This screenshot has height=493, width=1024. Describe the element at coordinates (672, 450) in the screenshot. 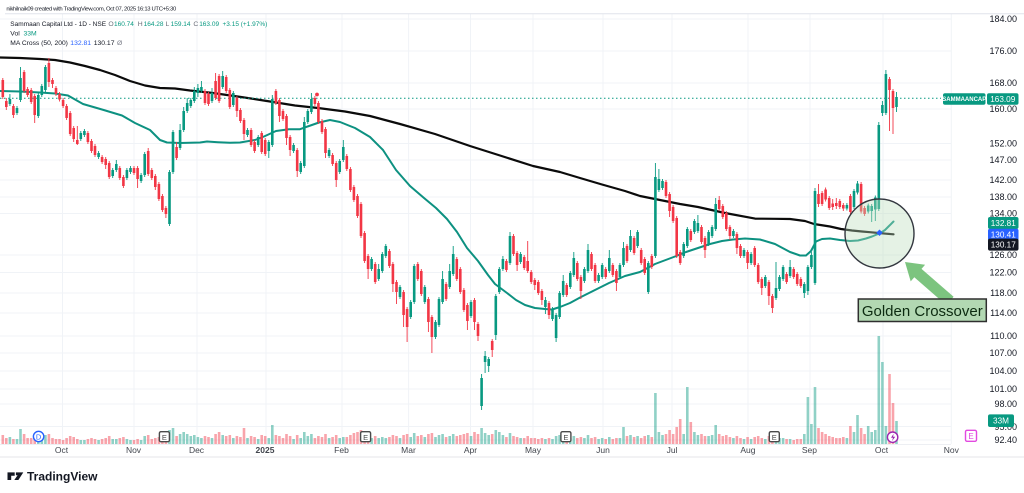

I see `svg-text: Jul` at that location.